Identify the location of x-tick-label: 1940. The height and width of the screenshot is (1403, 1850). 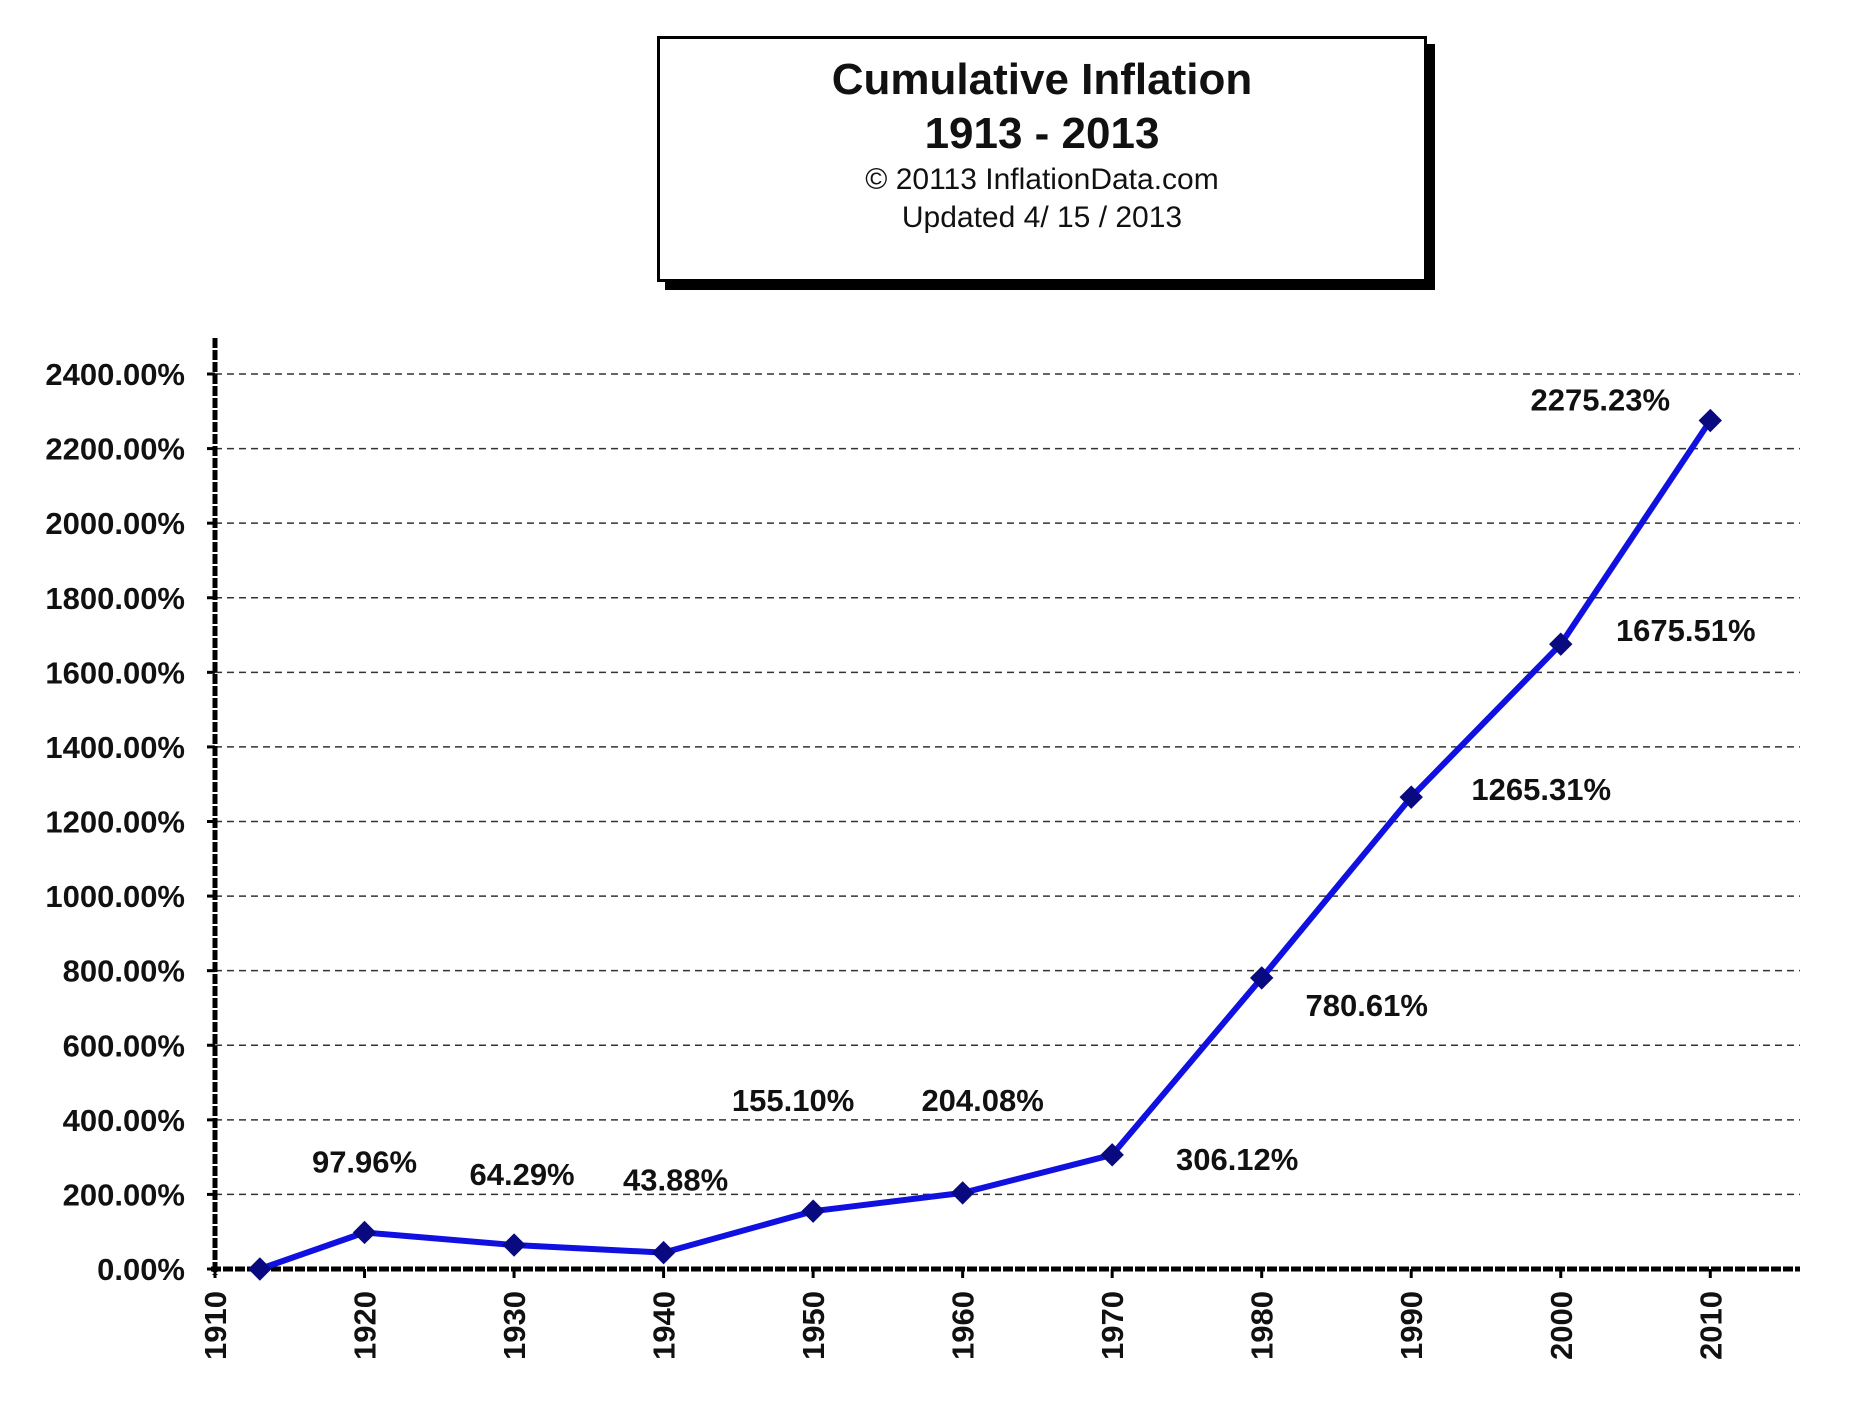
(664, 1325).